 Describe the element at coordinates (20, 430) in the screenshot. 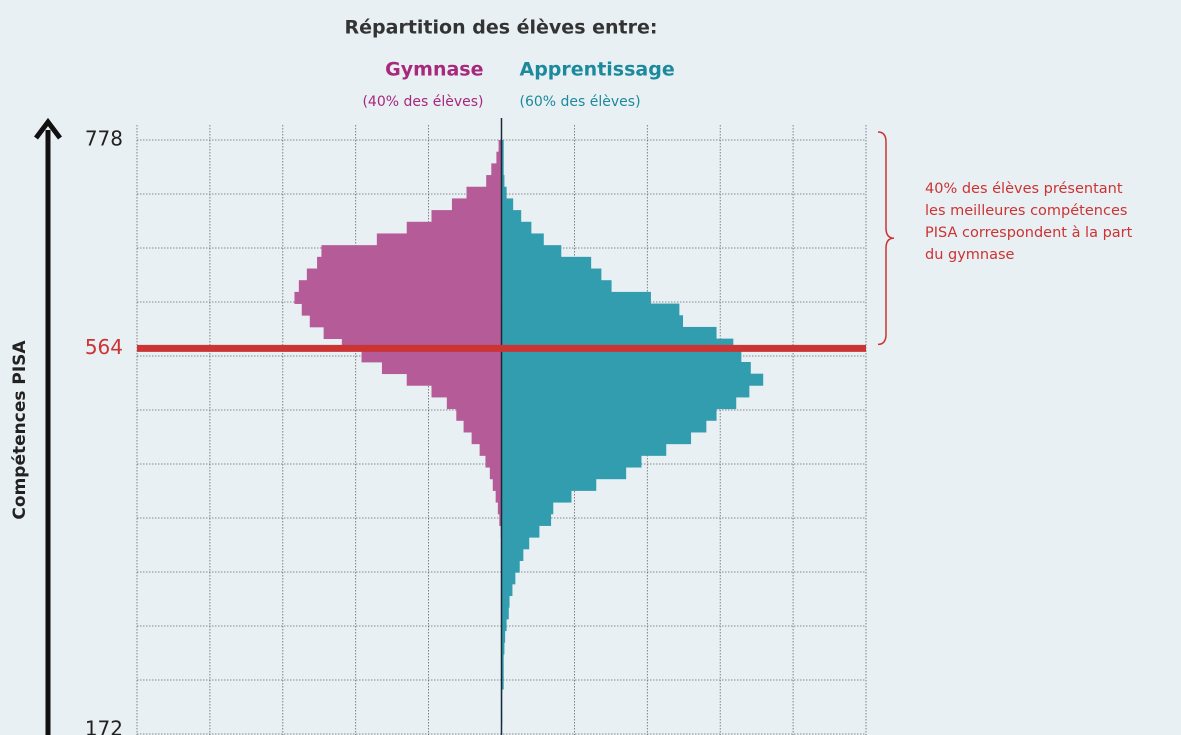

I see `y-axis-label: Compétences PISA` at that location.